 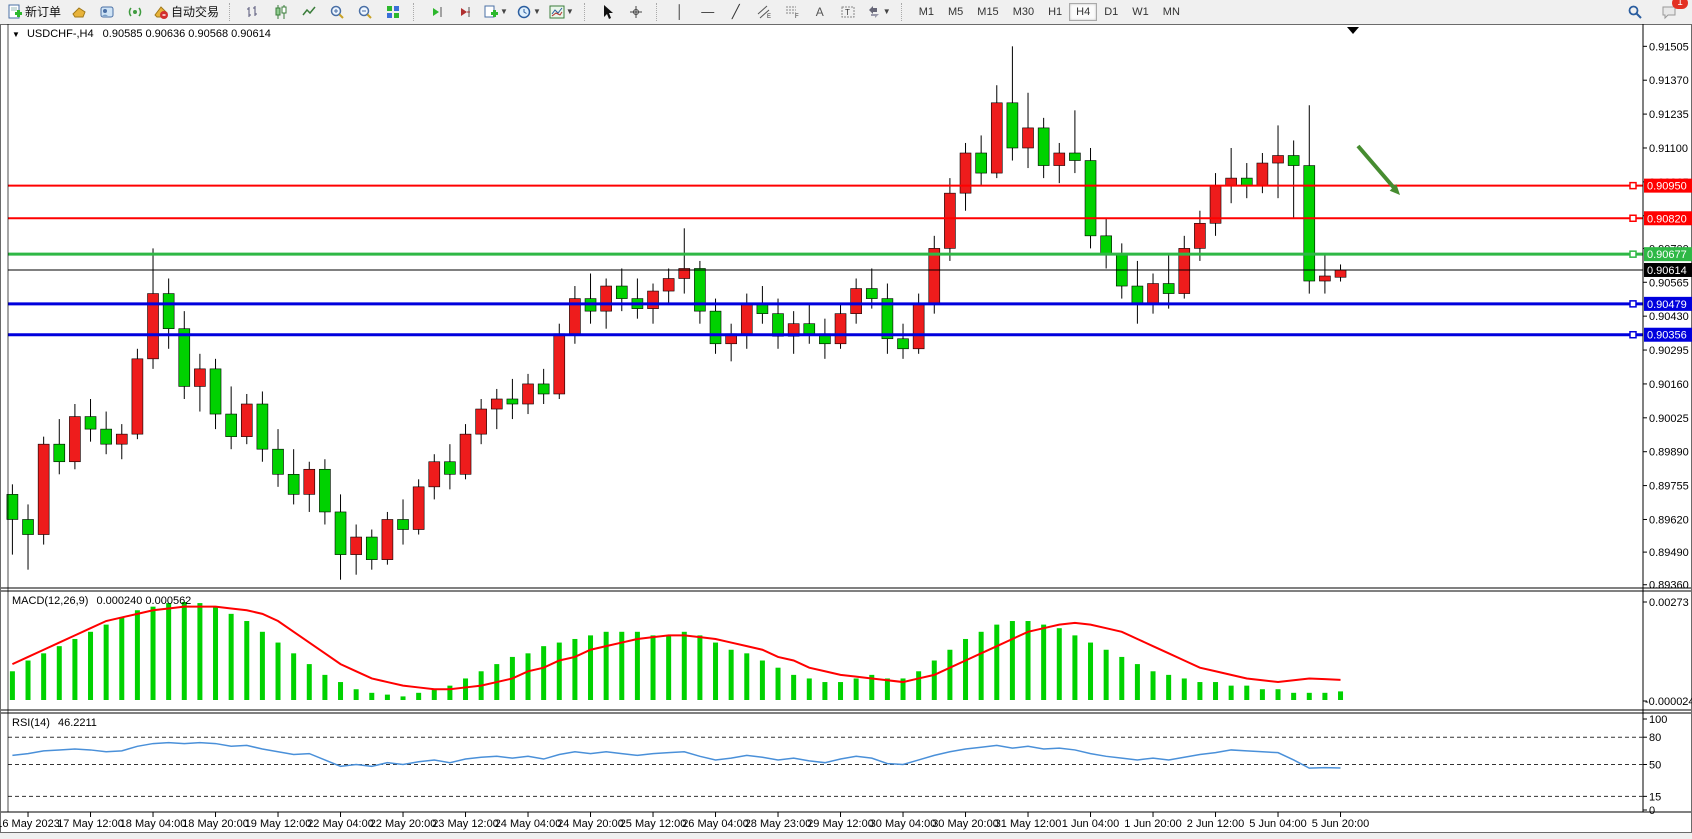 What do you see at coordinates (528, 12) in the screenshot?
I see `periods-button: ▼` at bounding box center [528, 12].